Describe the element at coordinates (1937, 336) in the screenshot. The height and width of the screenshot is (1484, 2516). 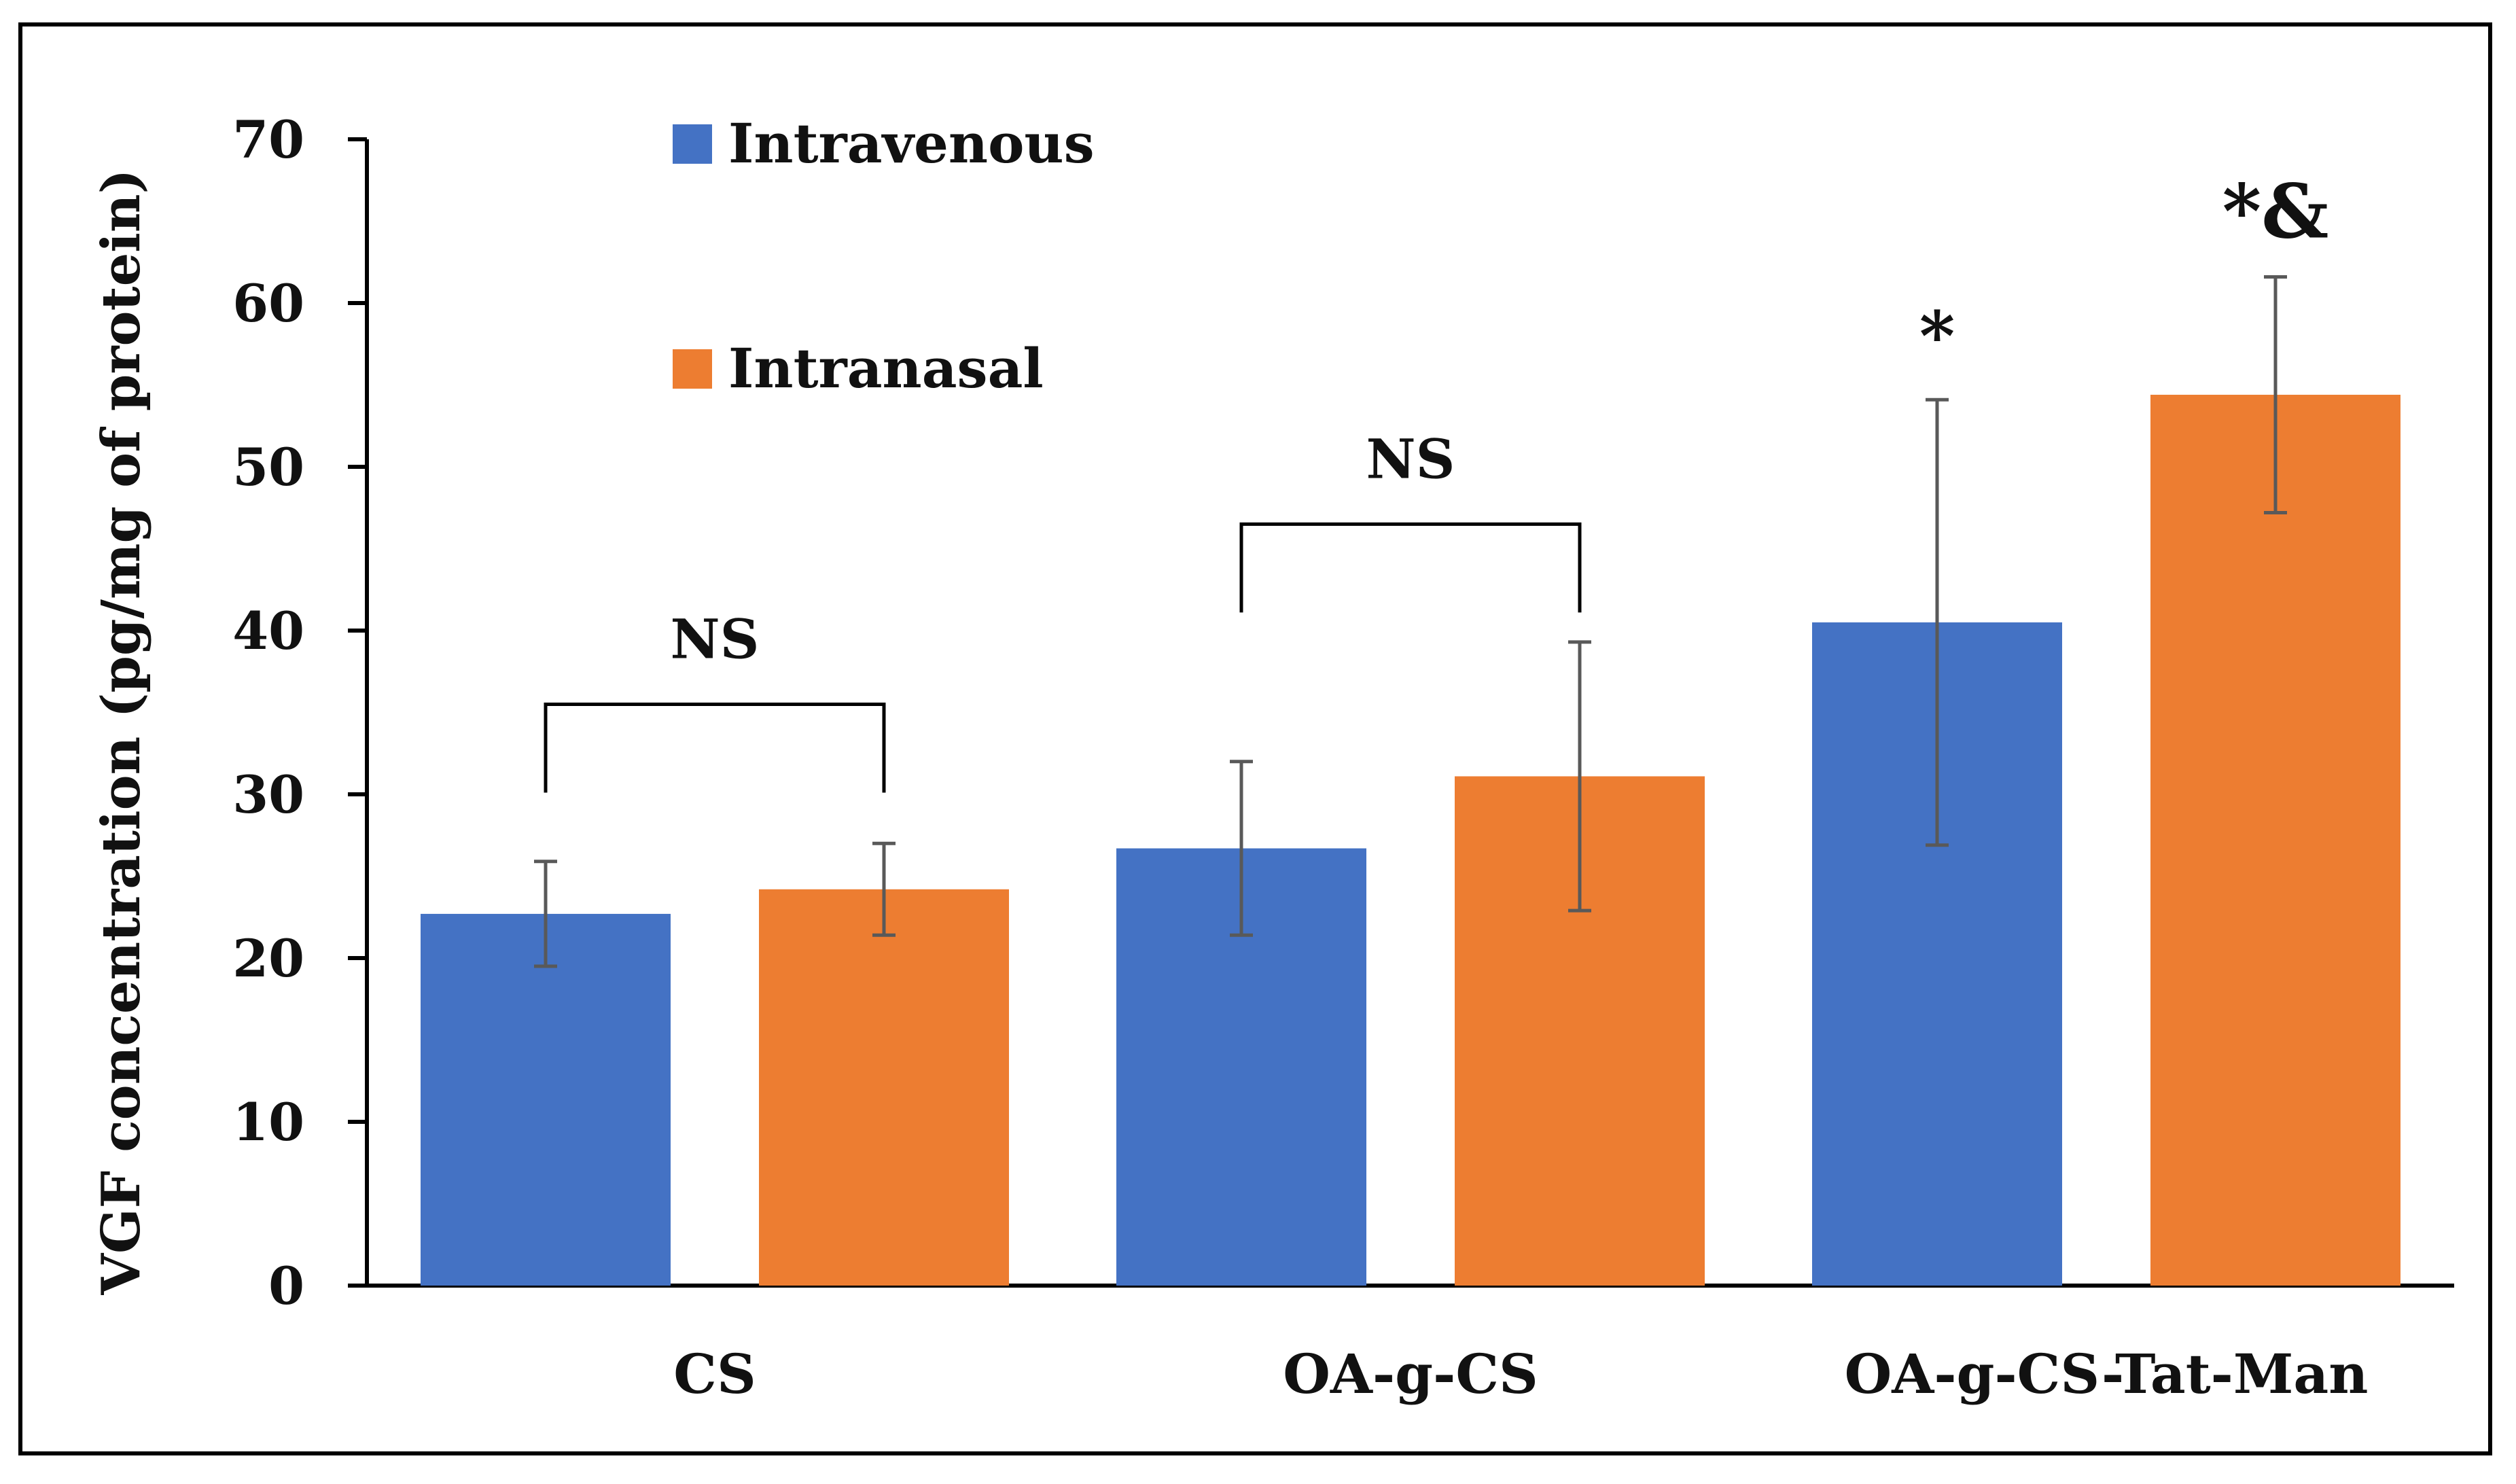
I see `significance-marker: *` at that location.